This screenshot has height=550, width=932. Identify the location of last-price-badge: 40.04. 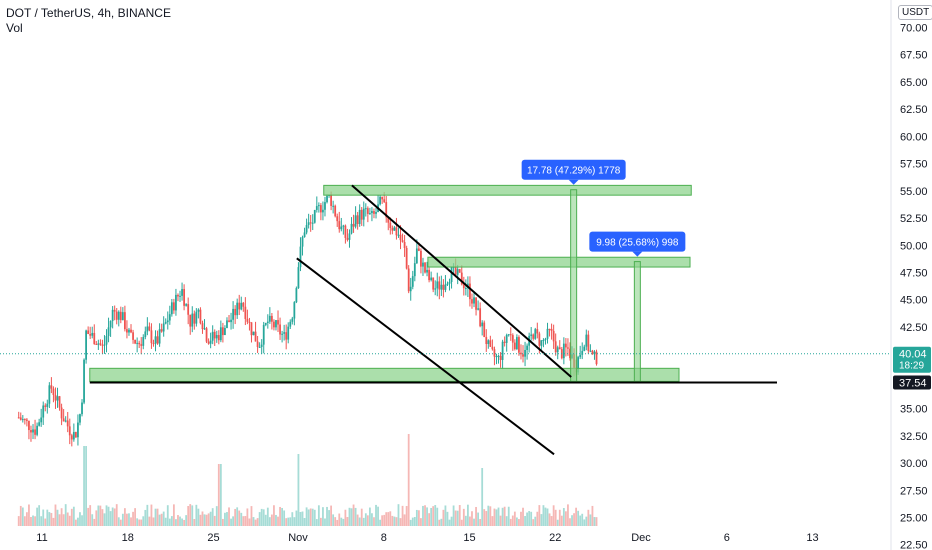
(913, 355).